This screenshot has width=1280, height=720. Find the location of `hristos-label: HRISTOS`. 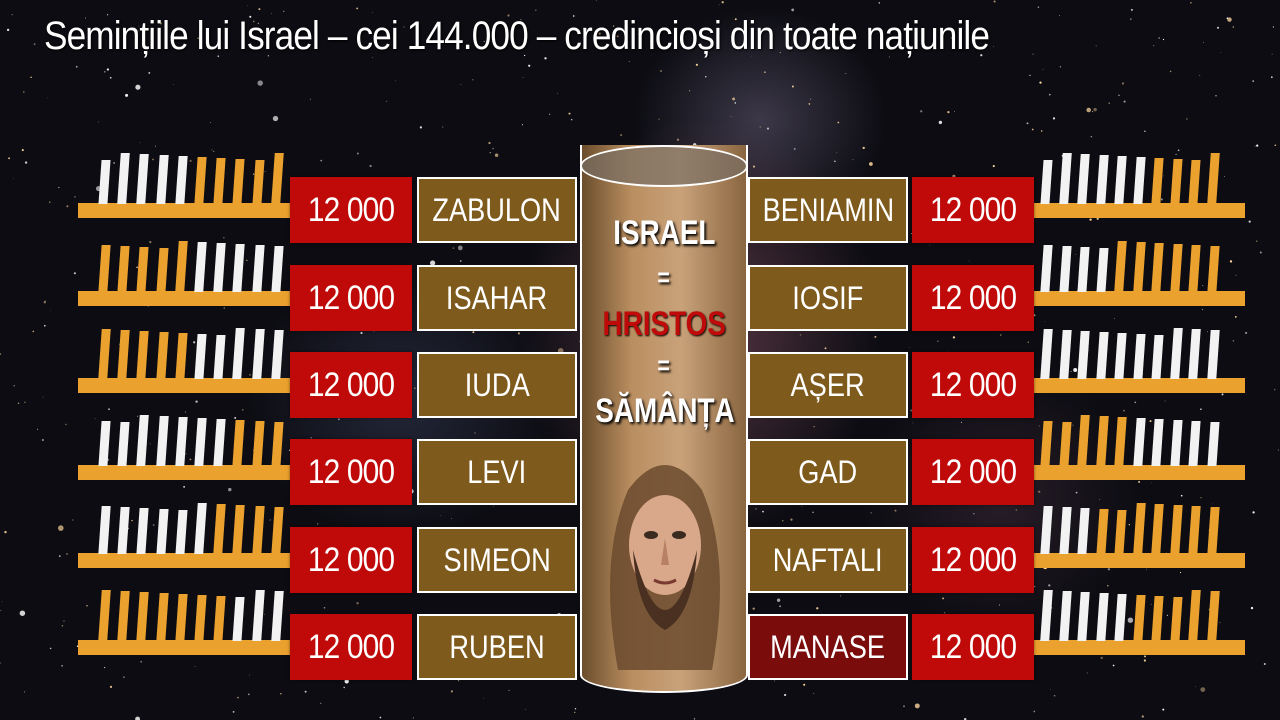

hristos-label: HRISTOS is located at coordinates (664, 324).